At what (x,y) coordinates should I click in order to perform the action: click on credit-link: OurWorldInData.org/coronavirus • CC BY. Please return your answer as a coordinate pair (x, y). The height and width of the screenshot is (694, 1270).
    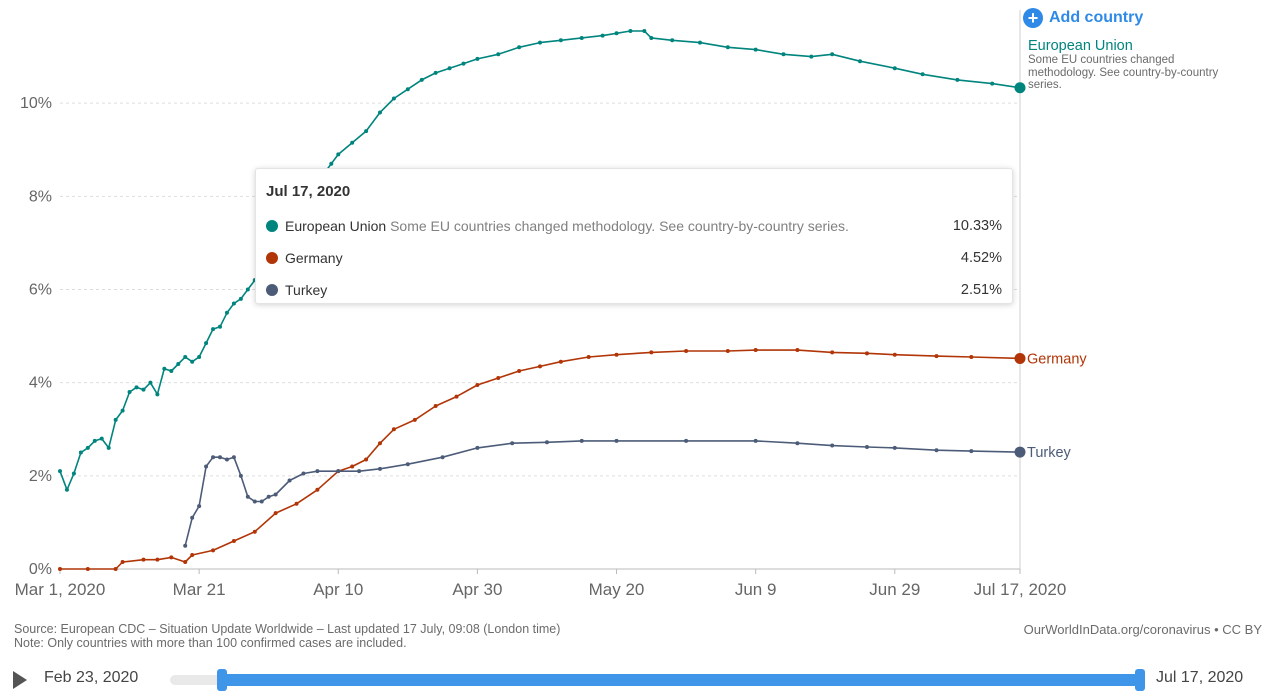
    Looking at the image, I should click on (1142, 629).